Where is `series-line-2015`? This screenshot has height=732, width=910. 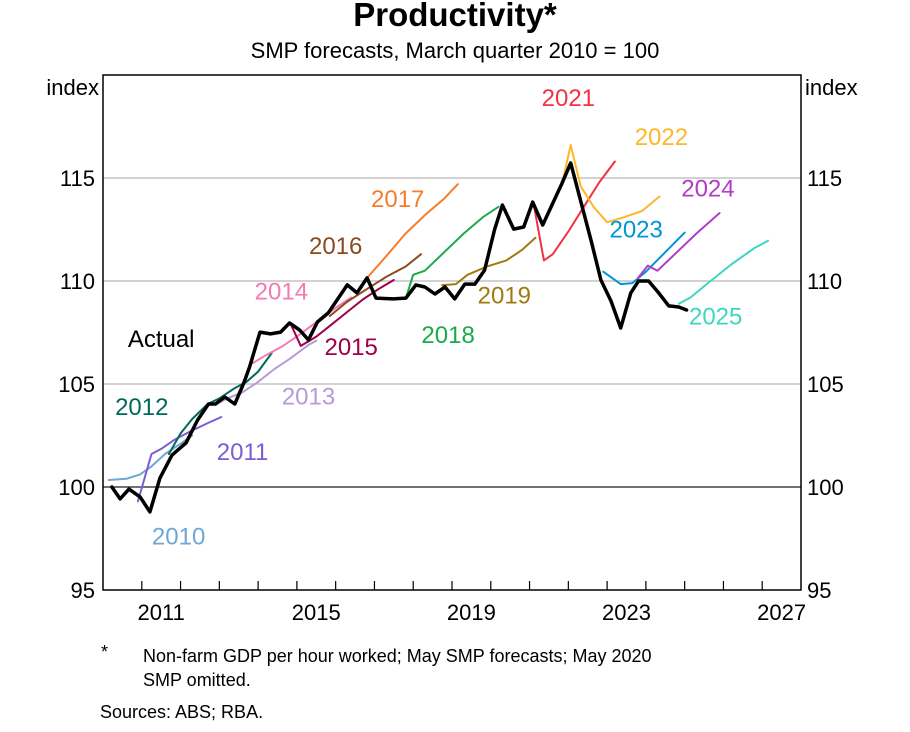
series-line-2015 is located at coordinates (342, 313).